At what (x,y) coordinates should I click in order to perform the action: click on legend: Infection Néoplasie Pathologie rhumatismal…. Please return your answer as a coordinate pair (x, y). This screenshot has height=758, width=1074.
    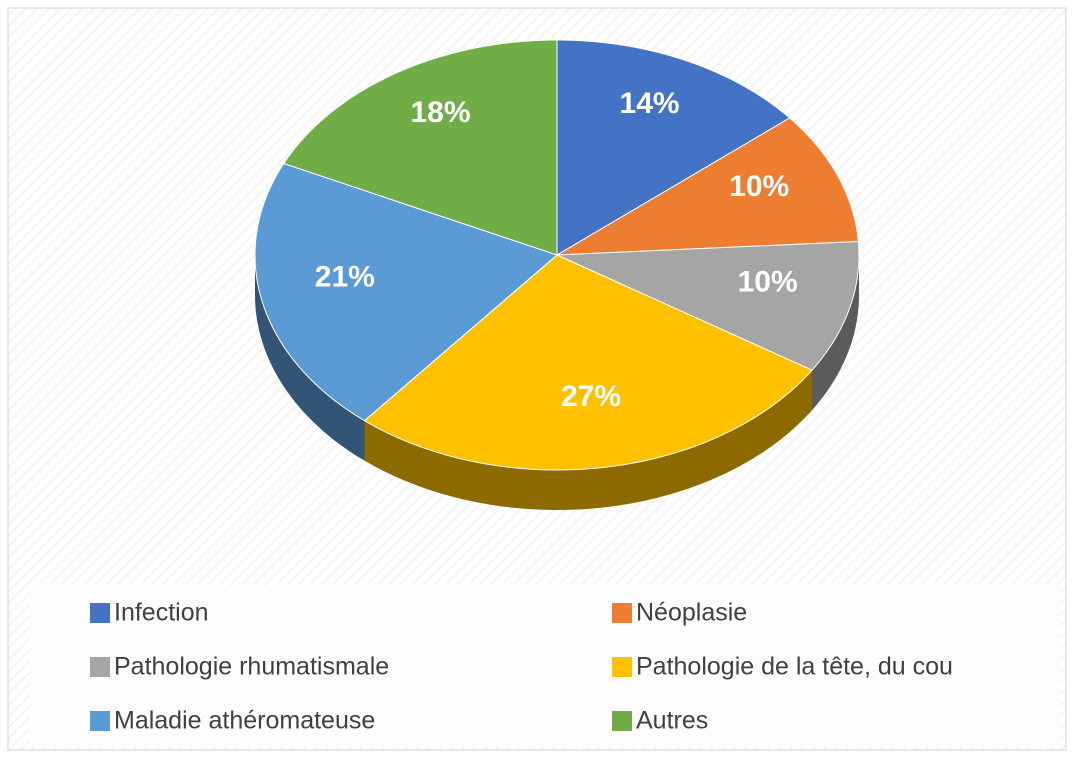
    Looking at the image, I should click on (521, 667).